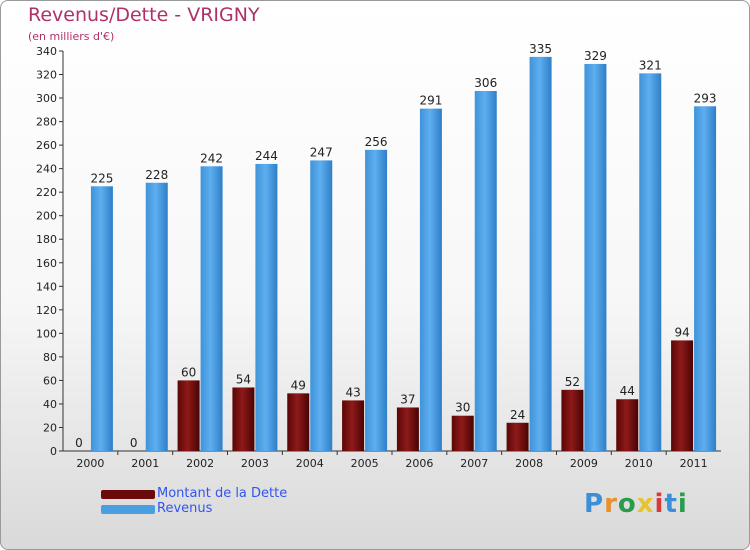 The height and width of the screenshot is (550, 750). I want to click on data-label-revenue: 293, so click(705, 98).